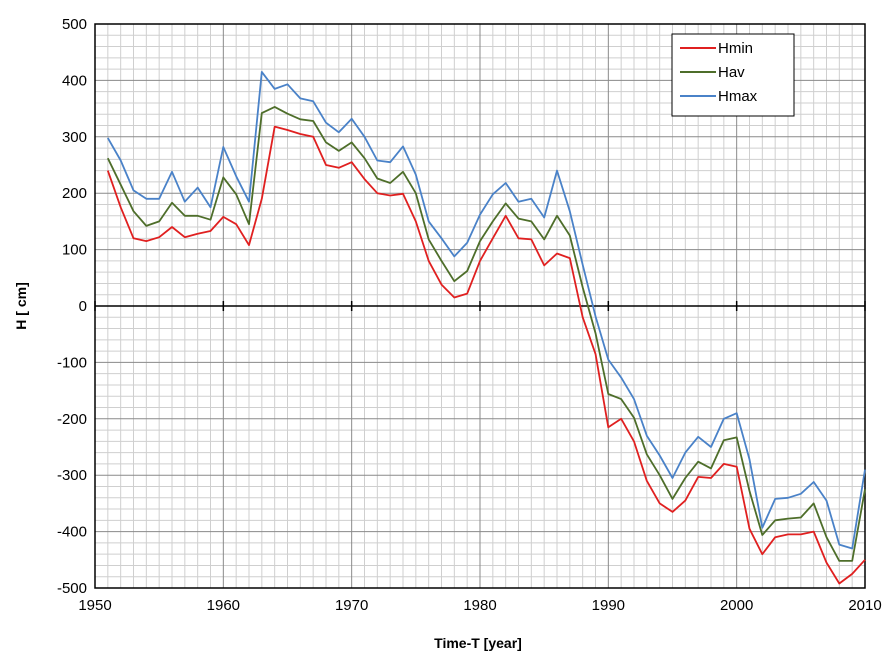 The height and width of the screenshot is (658, 889). What do you see at coordinates (608, 605) in the screenshot?
I see `x-tick-label: 1990` at bounding box center [608, 605].